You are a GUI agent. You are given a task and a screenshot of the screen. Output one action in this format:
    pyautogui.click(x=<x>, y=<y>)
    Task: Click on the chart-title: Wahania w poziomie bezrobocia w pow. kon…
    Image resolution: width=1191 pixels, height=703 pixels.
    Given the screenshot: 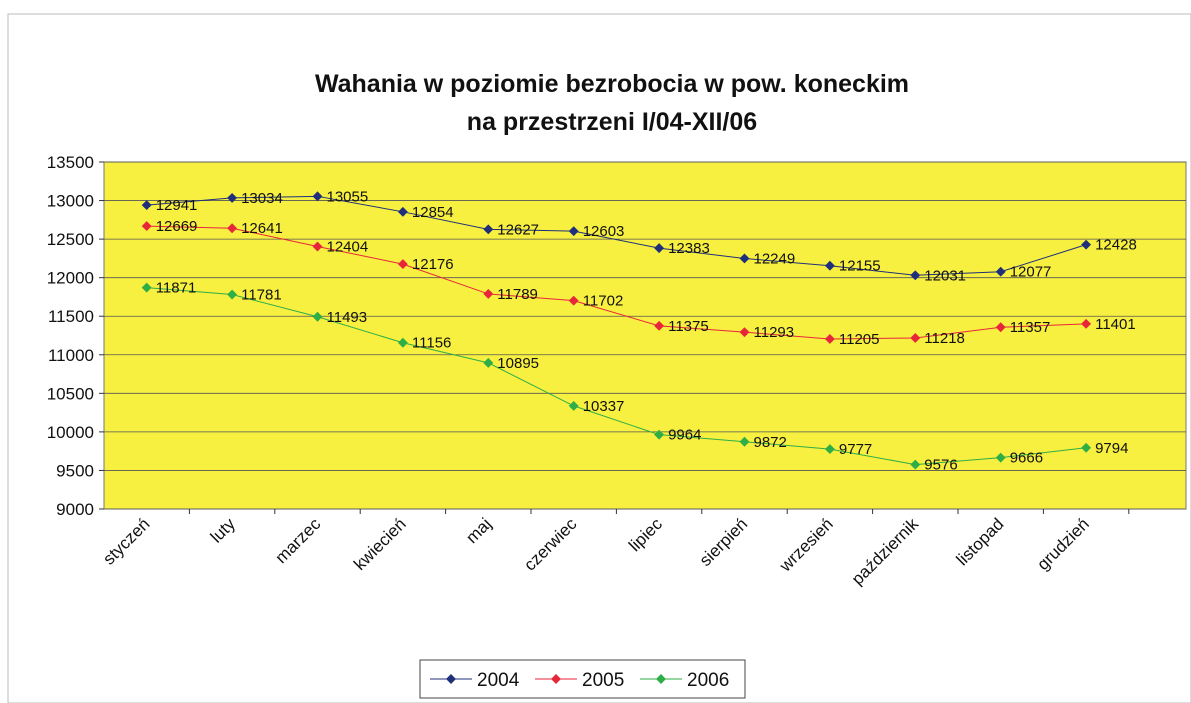 What is the action you would take?
    pyautogui.click(x=612, y=84)
    